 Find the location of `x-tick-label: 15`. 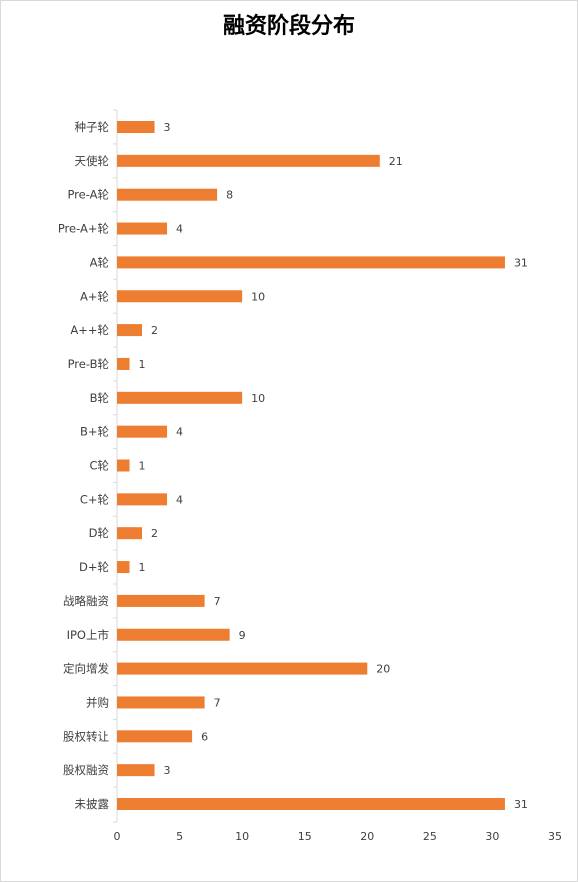

x-tick-label: 15 is located at coordinates (305, 836).